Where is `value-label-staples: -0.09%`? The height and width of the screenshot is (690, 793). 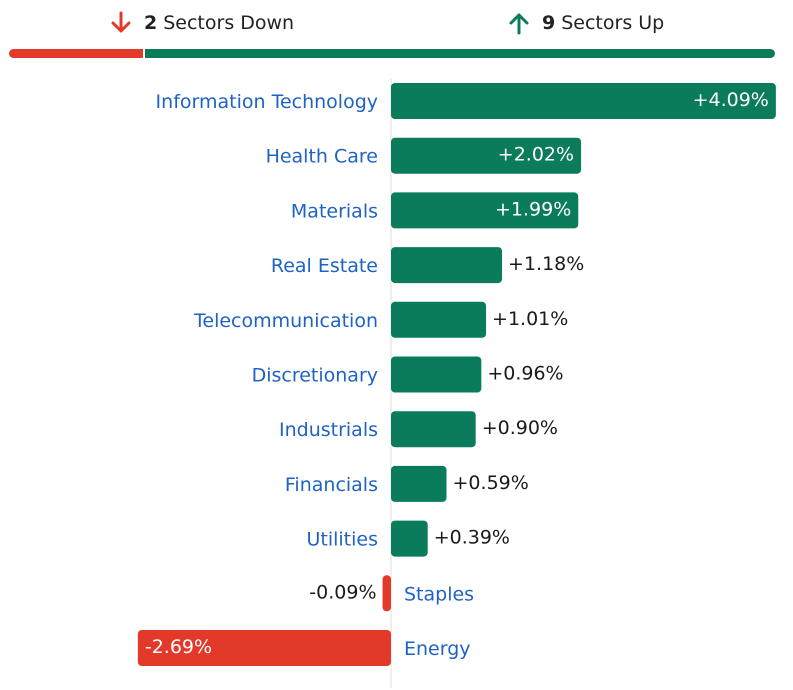 value-label-staples: -0.09% is located at coordinates (342, 592).